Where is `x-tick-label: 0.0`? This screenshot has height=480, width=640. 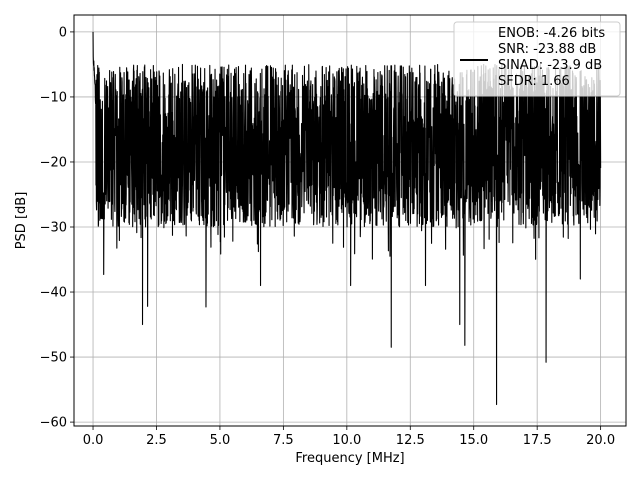
x-tick-label: 0.0 is located at coordinates (93, 440).